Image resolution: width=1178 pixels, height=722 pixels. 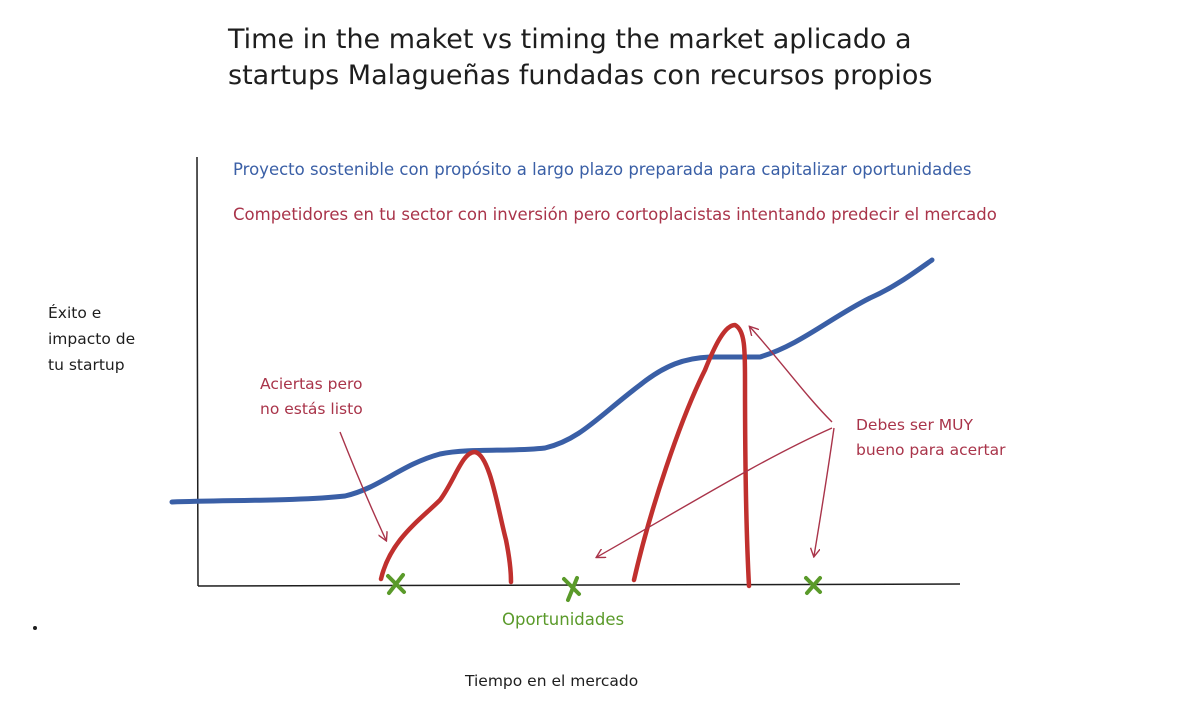 I want to click on arrow-aciertas, so click(x=362, y=485).